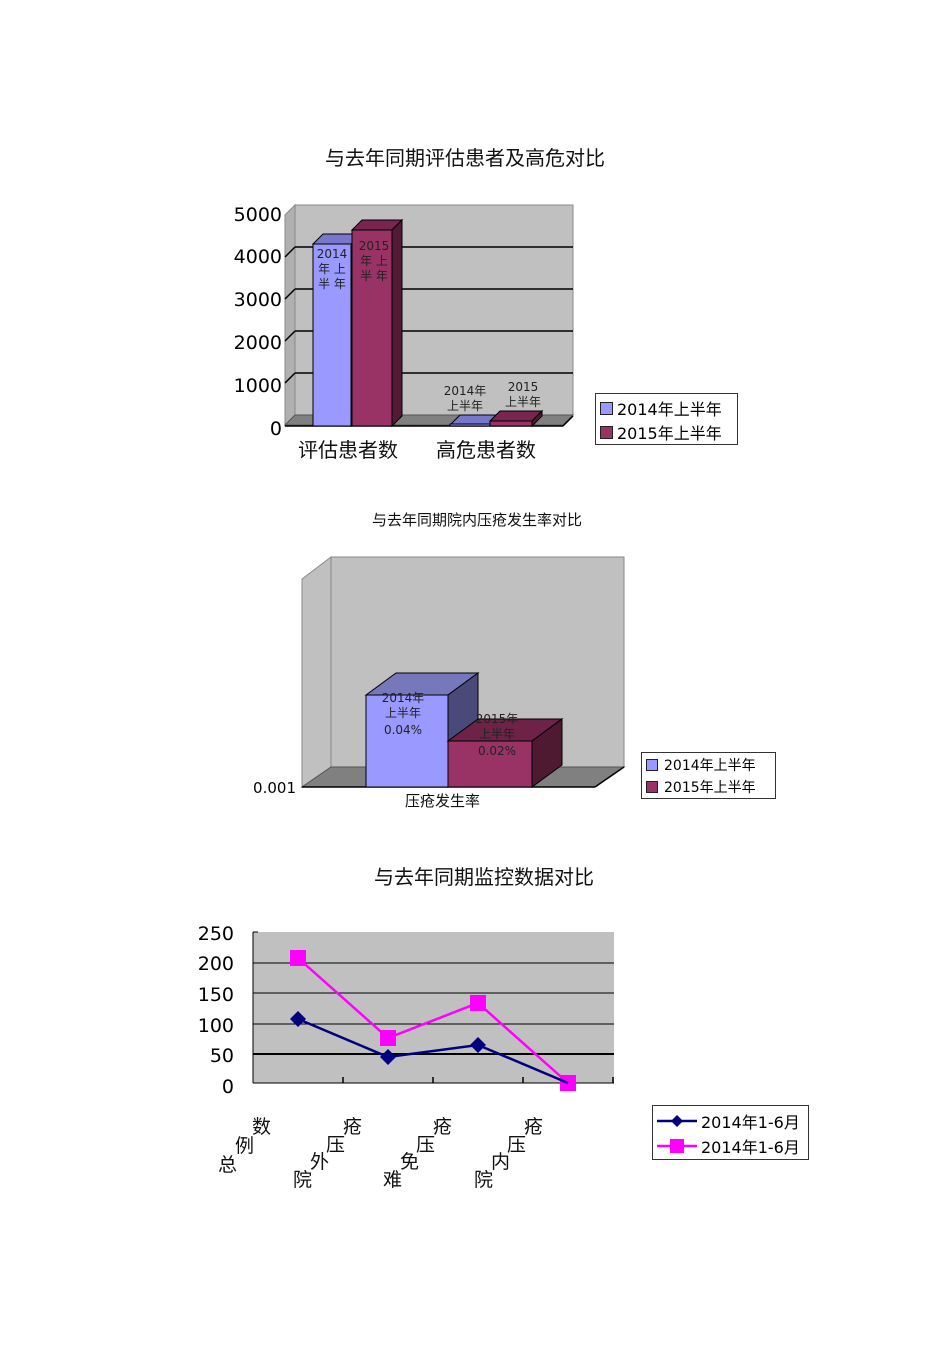 This screenshot has height=1345, width=950. What do you see at coordinates (348, 450) in the screenshot?
I see `x-category-label: 评估患者数` at bounding box center [348, 450].